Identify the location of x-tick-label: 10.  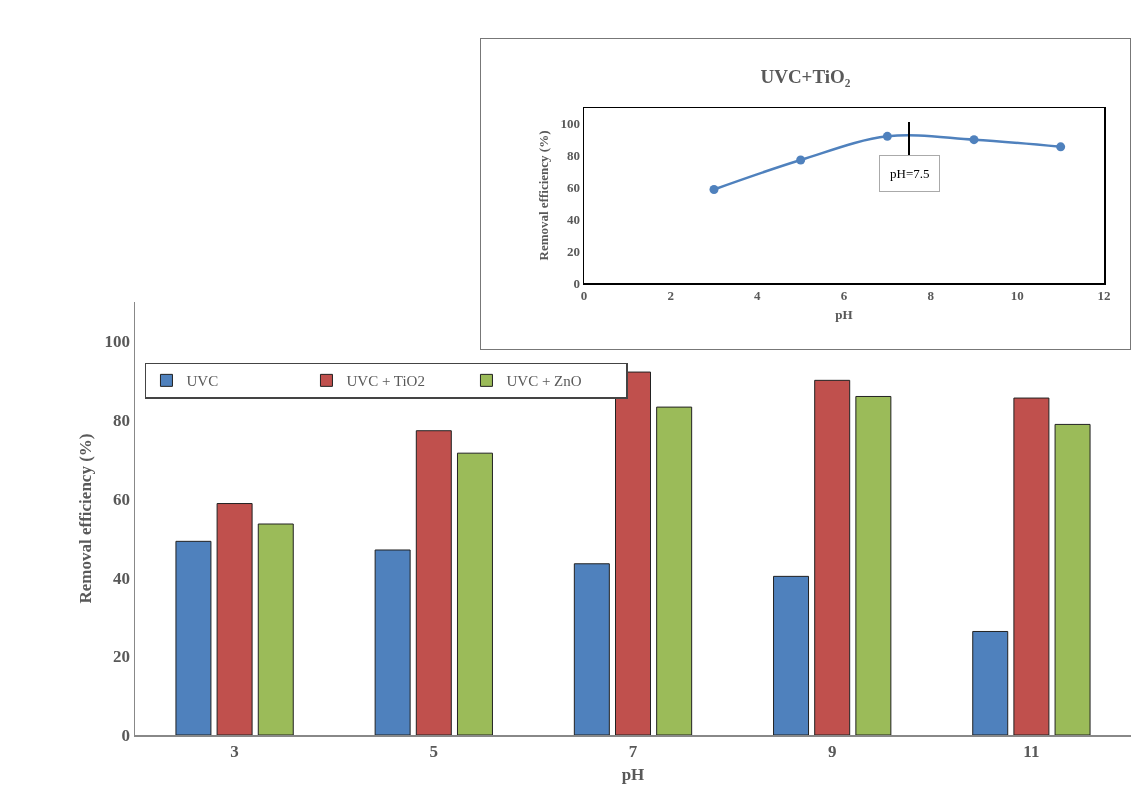
(1017, 296).